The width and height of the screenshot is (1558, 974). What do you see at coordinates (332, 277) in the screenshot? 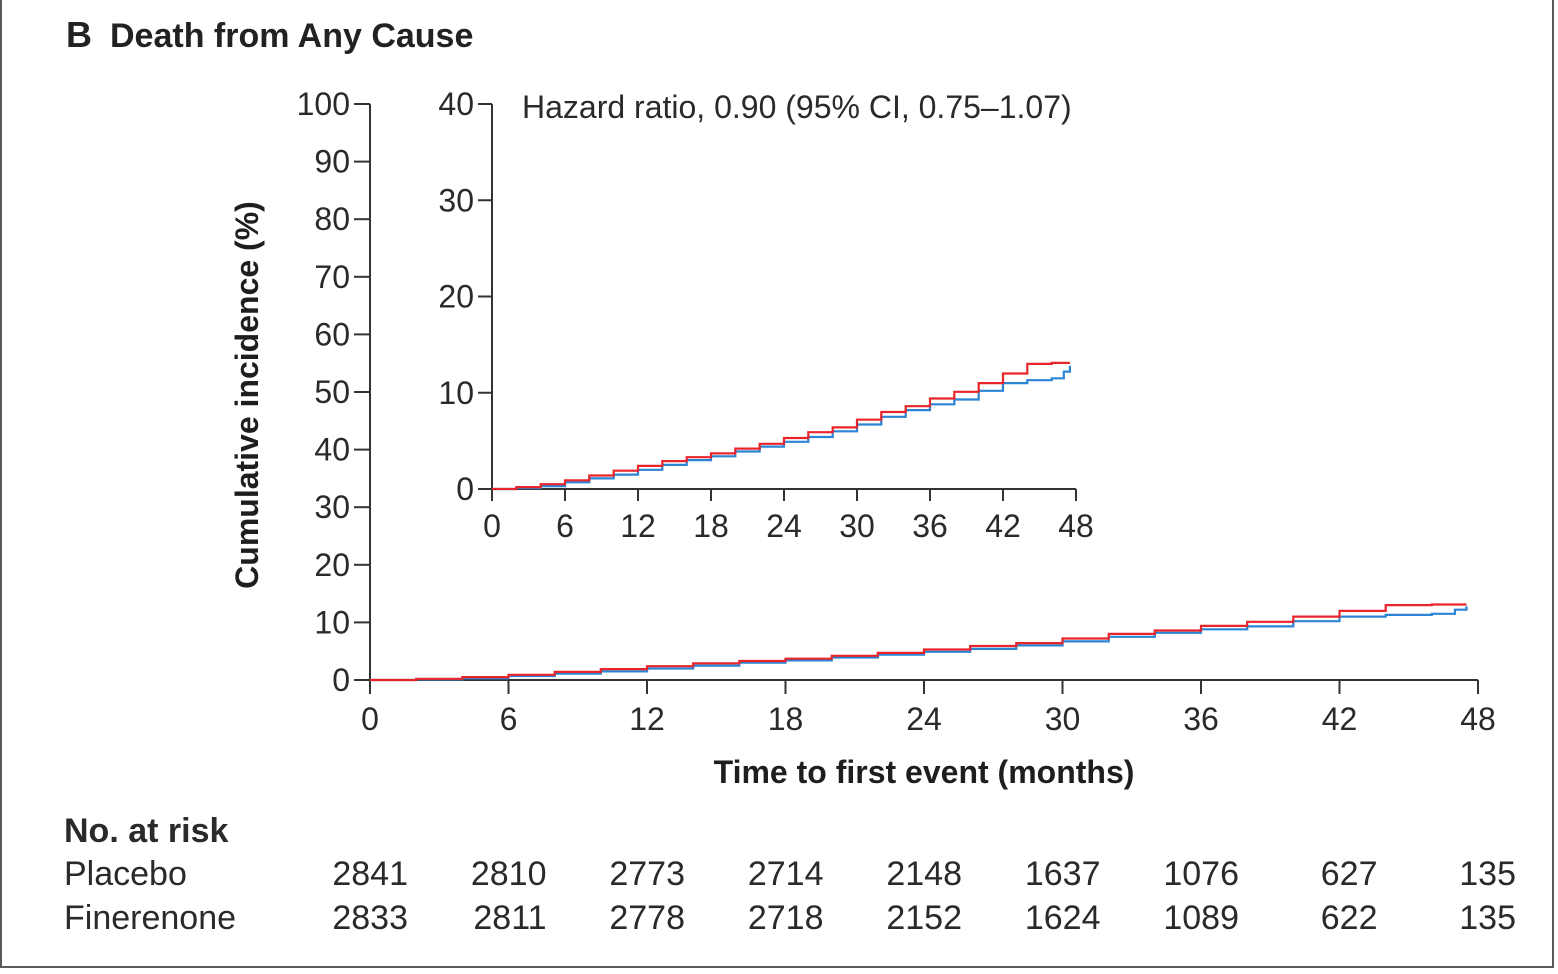
I see `y-tick-label: 70` at bounding box center [332, 277].